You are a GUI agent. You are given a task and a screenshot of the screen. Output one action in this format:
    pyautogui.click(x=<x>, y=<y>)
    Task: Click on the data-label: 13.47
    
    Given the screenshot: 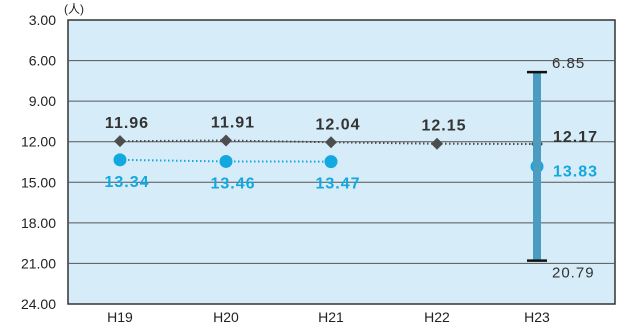 What is the action you would take?
    pyautogui.click(x=337, y=184)
    